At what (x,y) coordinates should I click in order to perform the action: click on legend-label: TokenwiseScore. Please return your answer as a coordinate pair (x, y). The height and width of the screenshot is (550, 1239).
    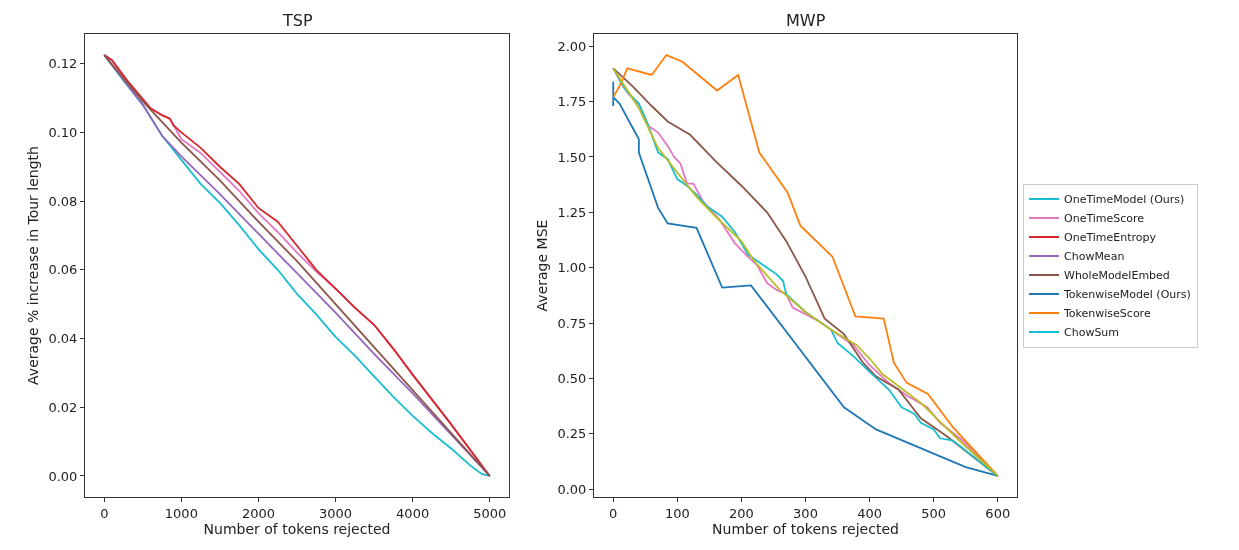
    Looking at the image, I should click on (1107, 314).